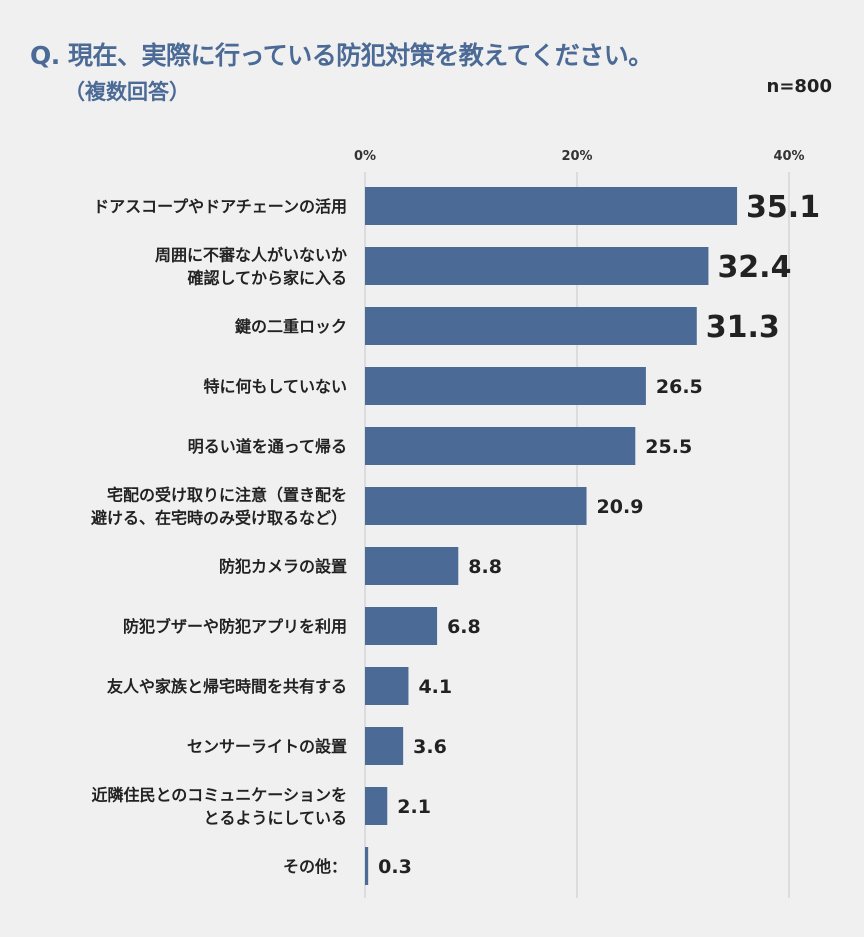  I want to click on chart-subtitle: （複数回答）, so click(127, 92).